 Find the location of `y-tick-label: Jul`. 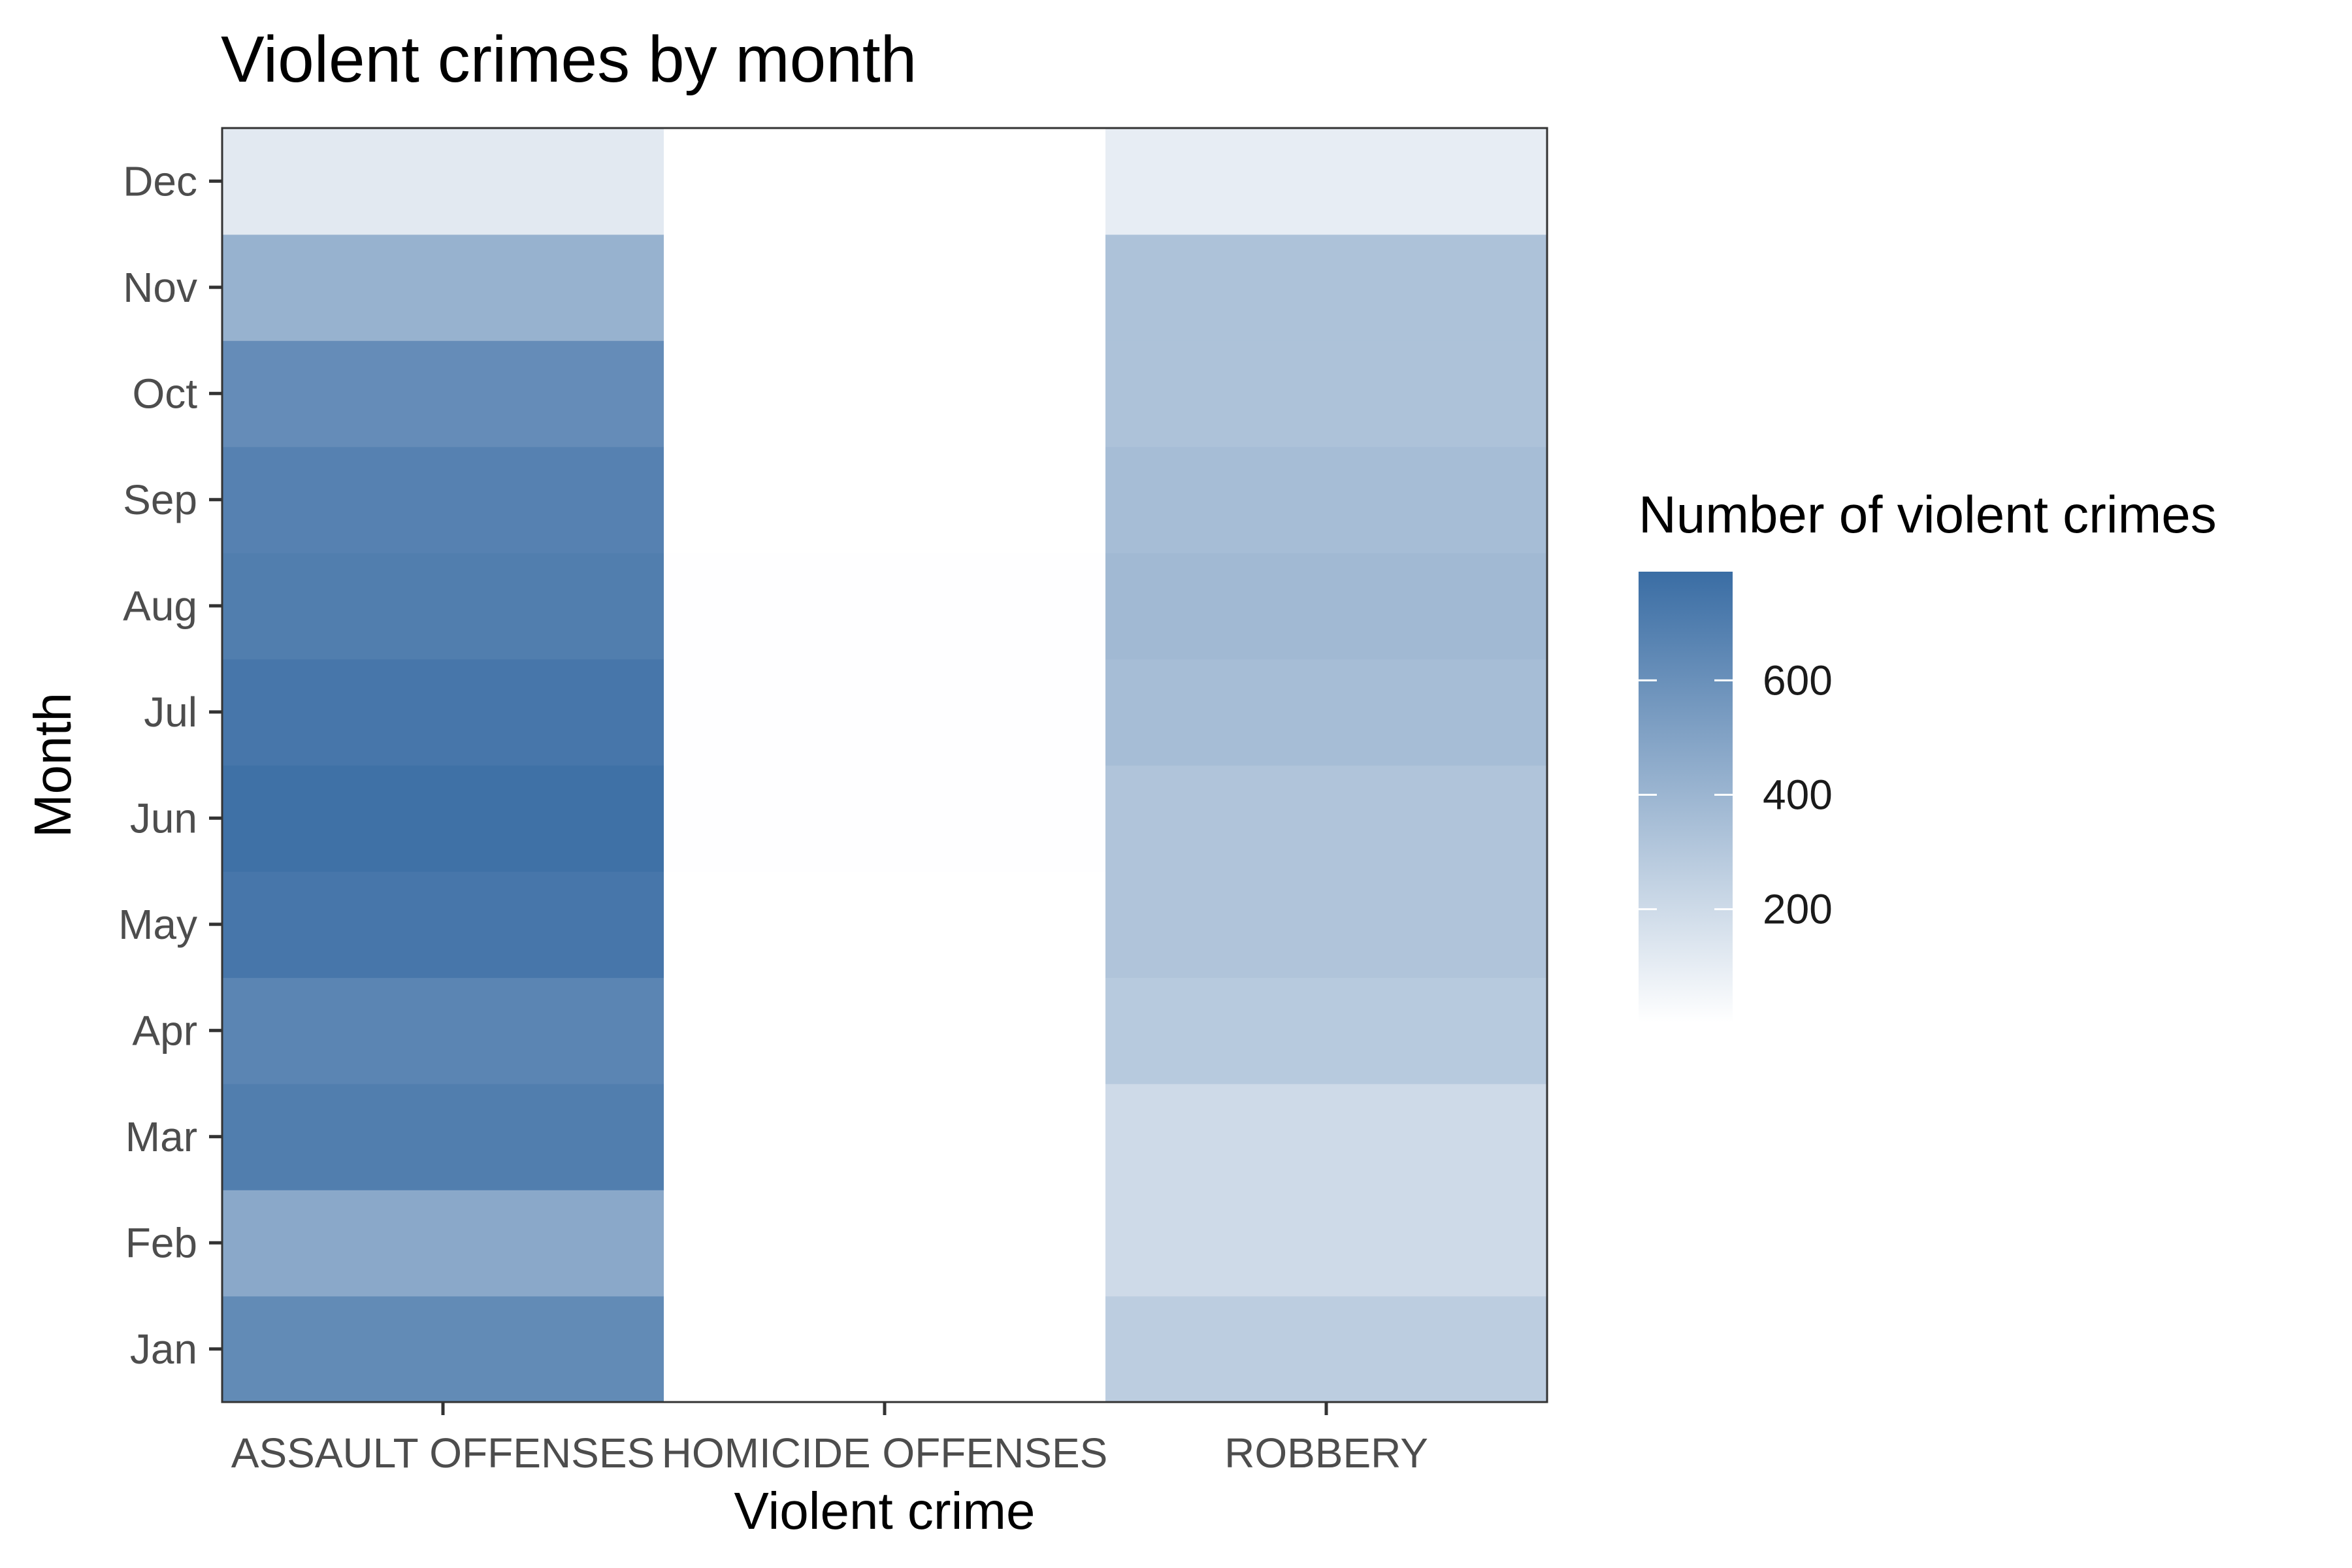

y-tick-label: Jul is located at coordinates (170, 712).